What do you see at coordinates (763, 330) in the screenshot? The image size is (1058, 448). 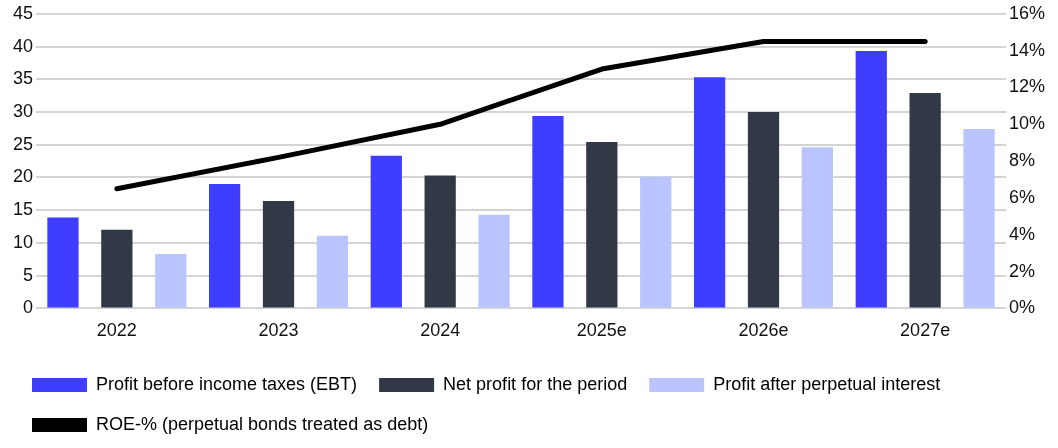 I see `x-tick-label: 2026e` at bounding box center [763, 330].